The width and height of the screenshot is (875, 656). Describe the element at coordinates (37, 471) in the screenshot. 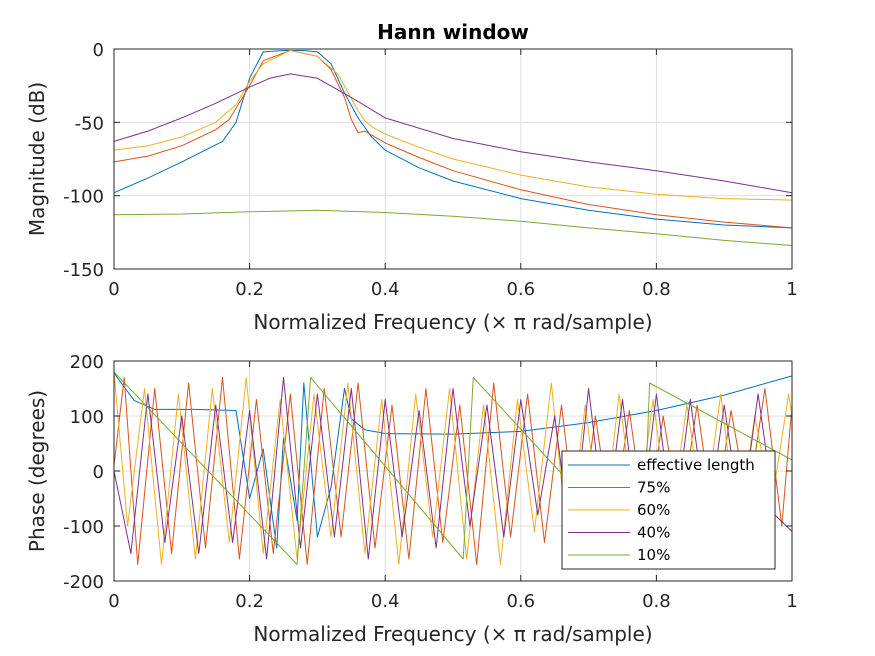

I see `phase-ylabel: Phase (degrees)` at that location.